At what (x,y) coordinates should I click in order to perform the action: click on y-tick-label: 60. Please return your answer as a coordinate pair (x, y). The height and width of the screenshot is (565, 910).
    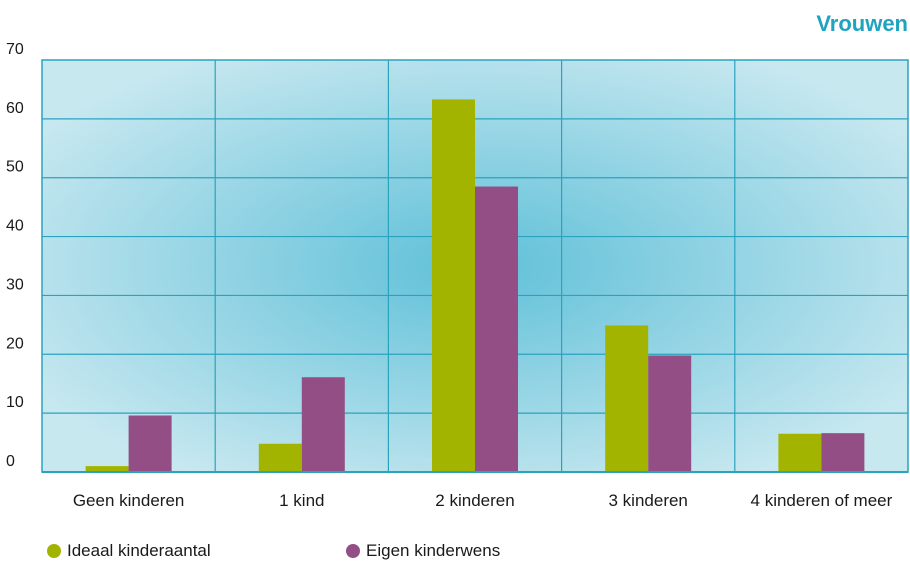
    Looking at the image, I should click on (15, 108).